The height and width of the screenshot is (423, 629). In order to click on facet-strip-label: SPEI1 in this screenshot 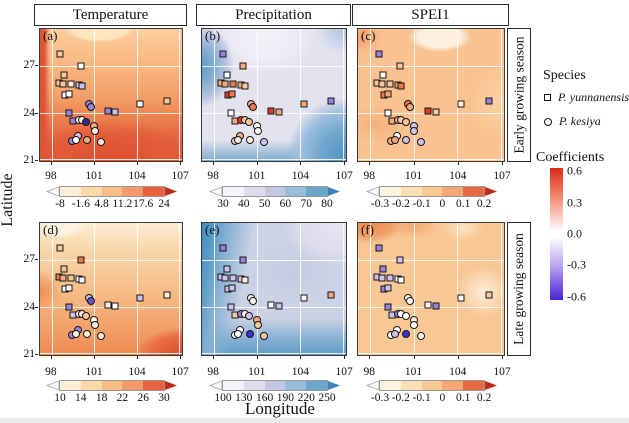, I will do `click(430, 14)`.